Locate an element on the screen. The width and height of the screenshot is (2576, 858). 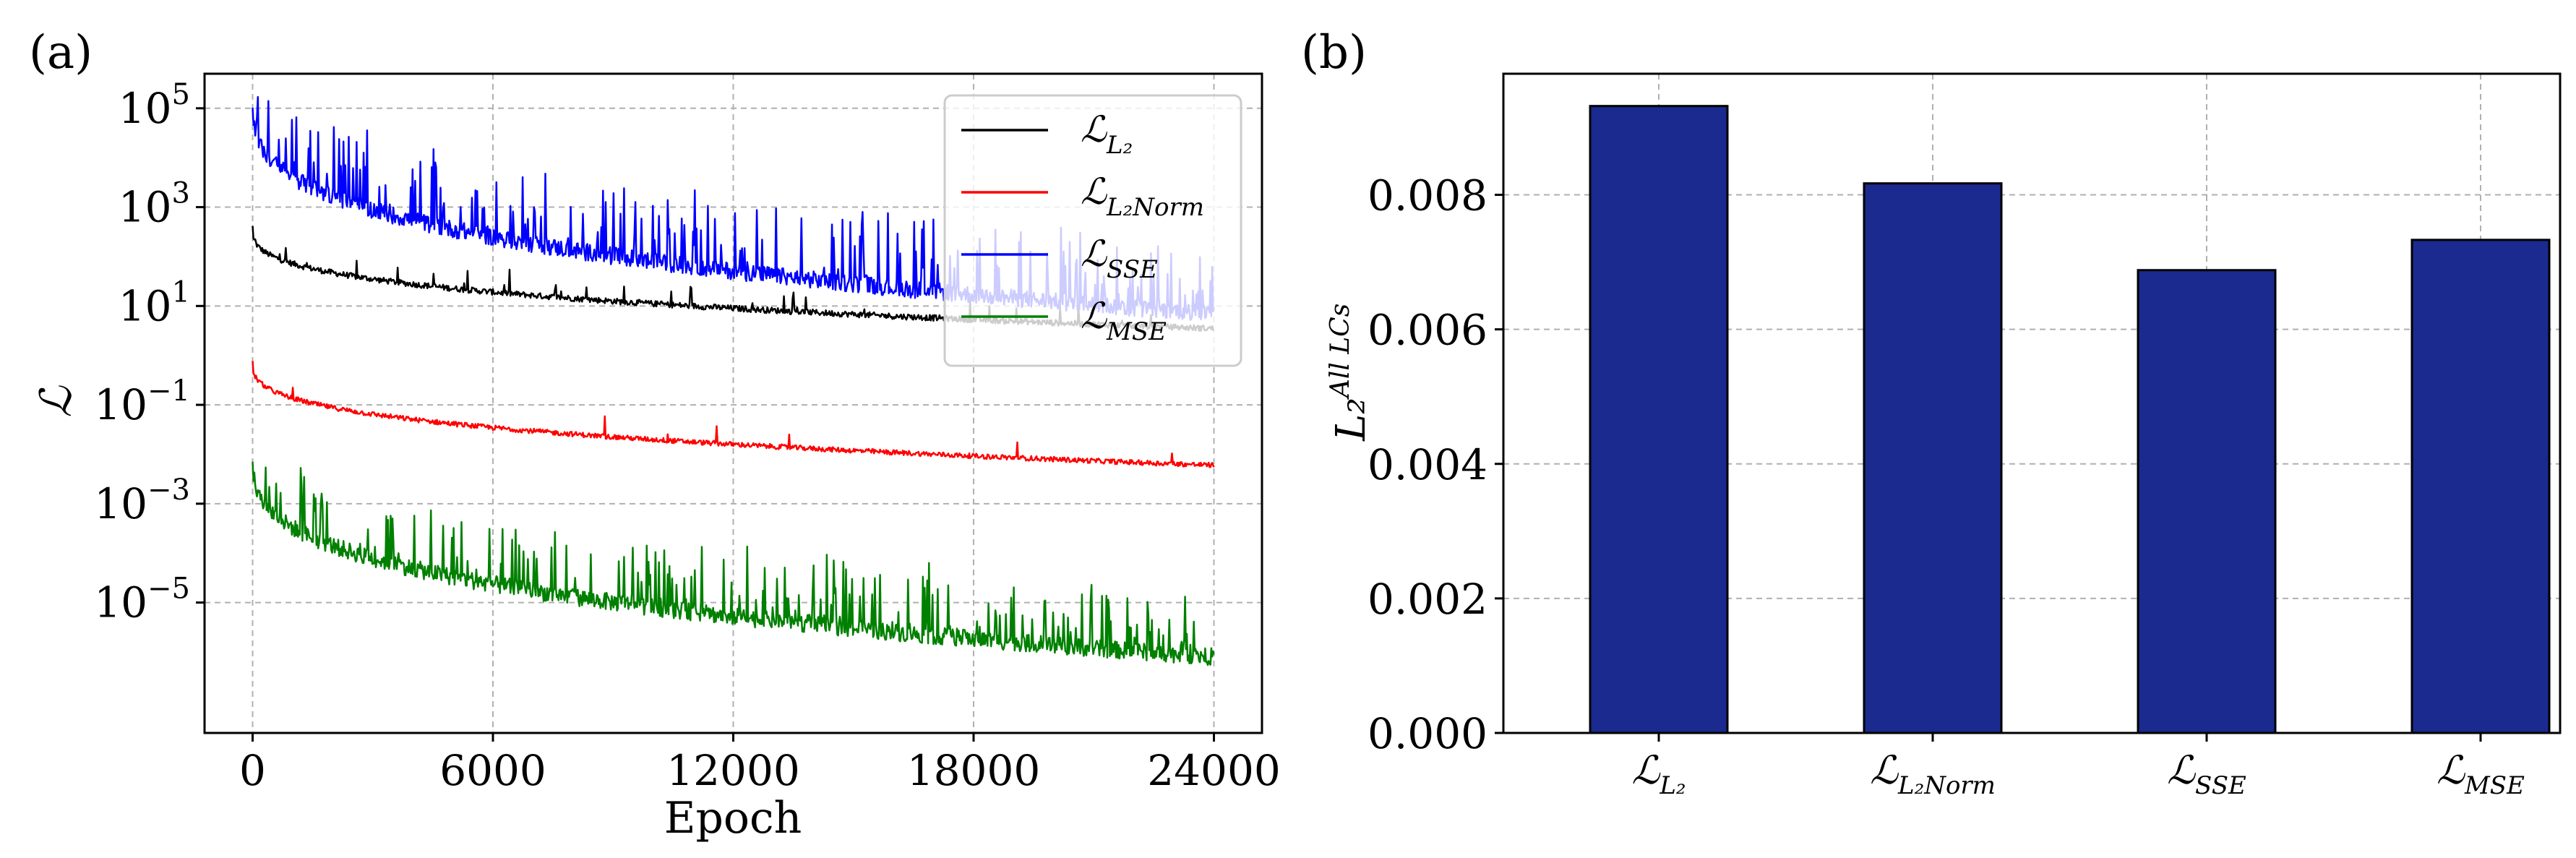
x-tick-label: ℒL₂ is located at coordinates (1658, 773).